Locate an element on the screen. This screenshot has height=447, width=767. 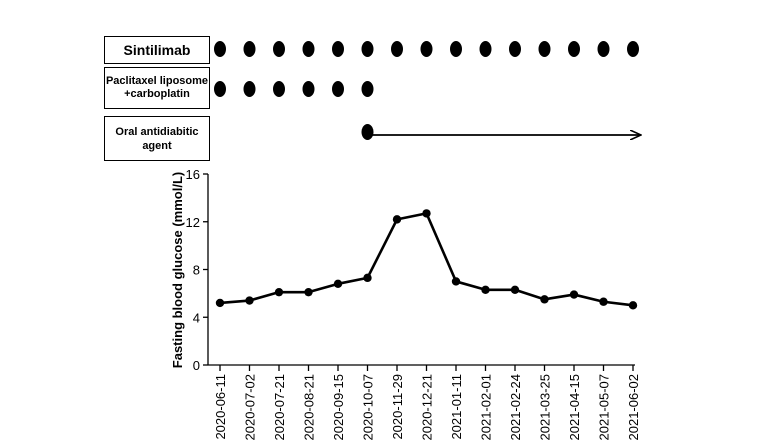
timeline-layer is located at coordinates (427, 90).